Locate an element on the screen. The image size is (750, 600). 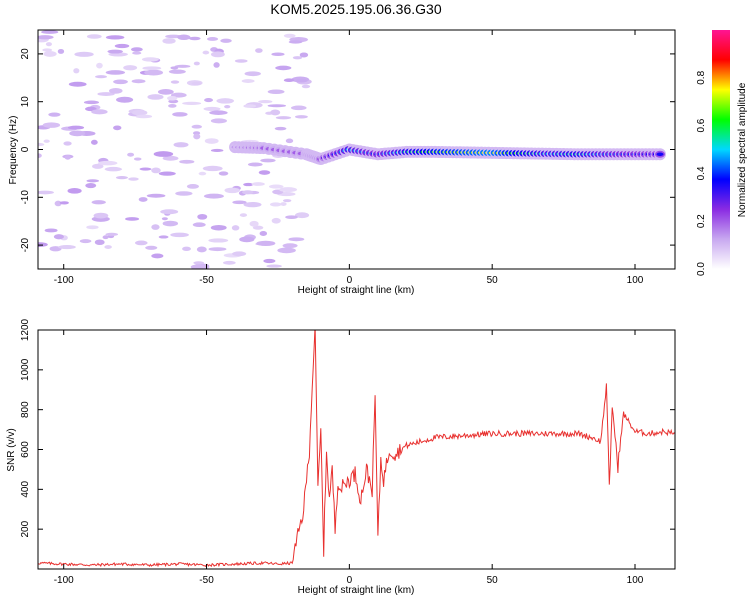
chart-title: KOM5.2025.195.06.36.G30 is located at coordinates (355, 9).